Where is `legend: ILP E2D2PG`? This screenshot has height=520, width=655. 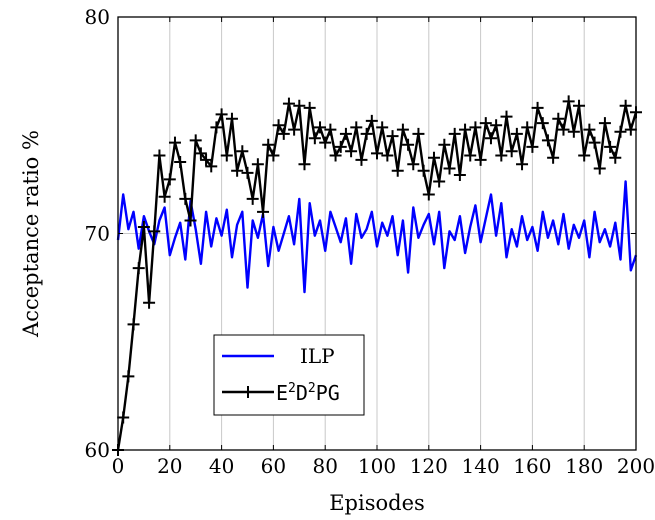
legend: ILP E2D2PG is located at coordinates (289, 375).